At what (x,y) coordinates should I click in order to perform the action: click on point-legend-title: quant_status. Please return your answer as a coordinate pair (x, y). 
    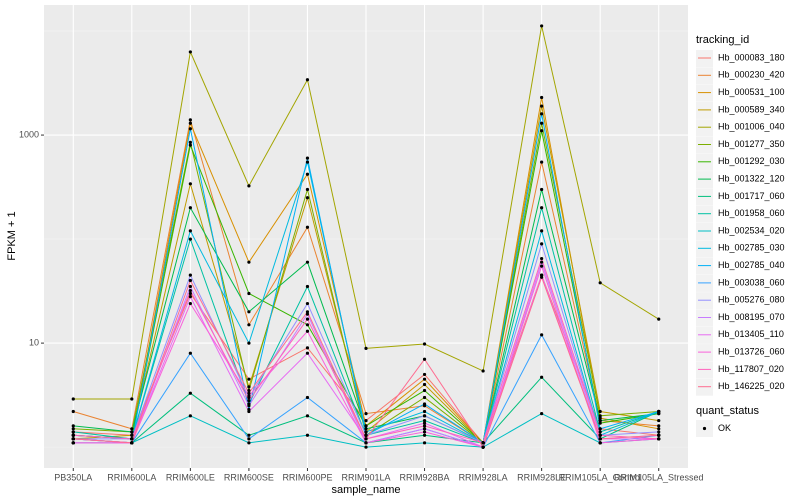
    Looking at the image, I should click on (727, 411).